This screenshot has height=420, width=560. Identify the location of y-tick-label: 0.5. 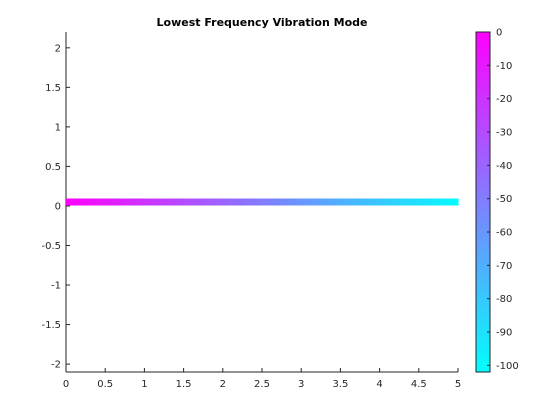
(53, 167).